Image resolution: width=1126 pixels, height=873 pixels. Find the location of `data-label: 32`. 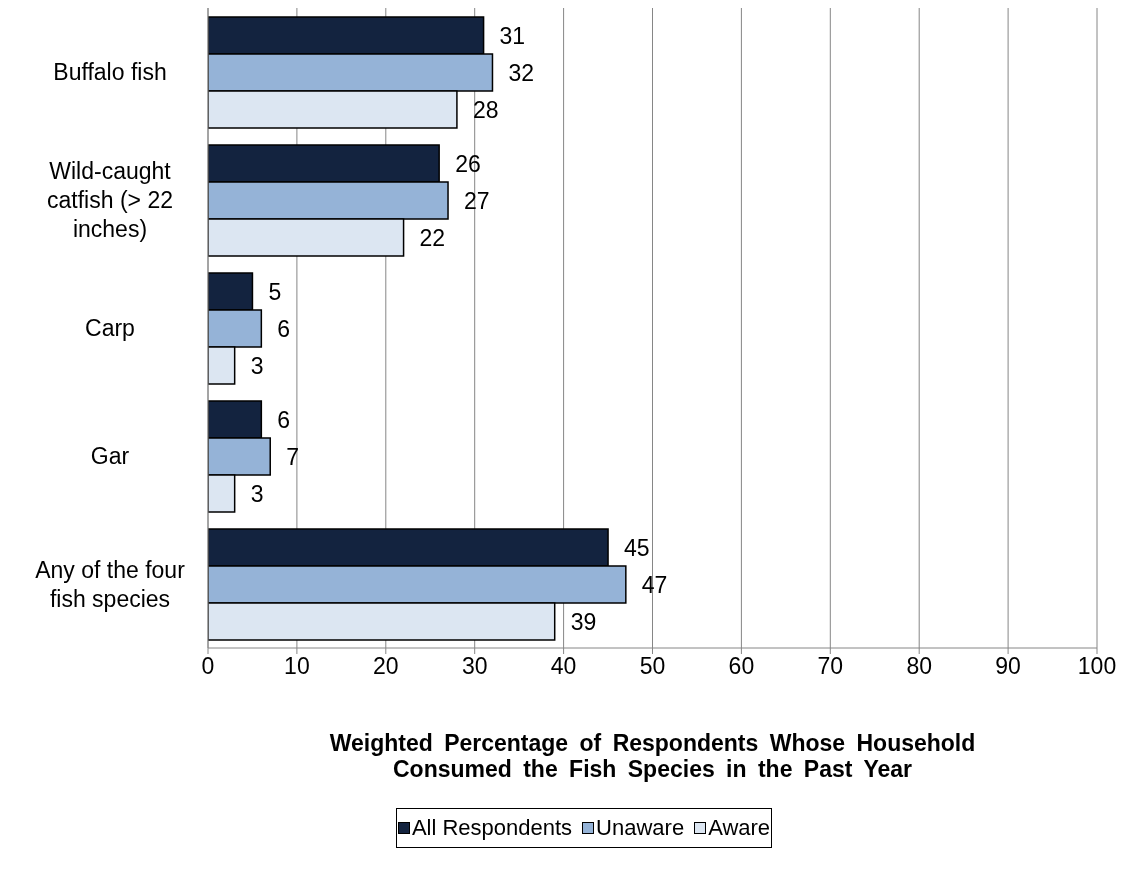

data-label: 32 is located at coordinates (521, 72).